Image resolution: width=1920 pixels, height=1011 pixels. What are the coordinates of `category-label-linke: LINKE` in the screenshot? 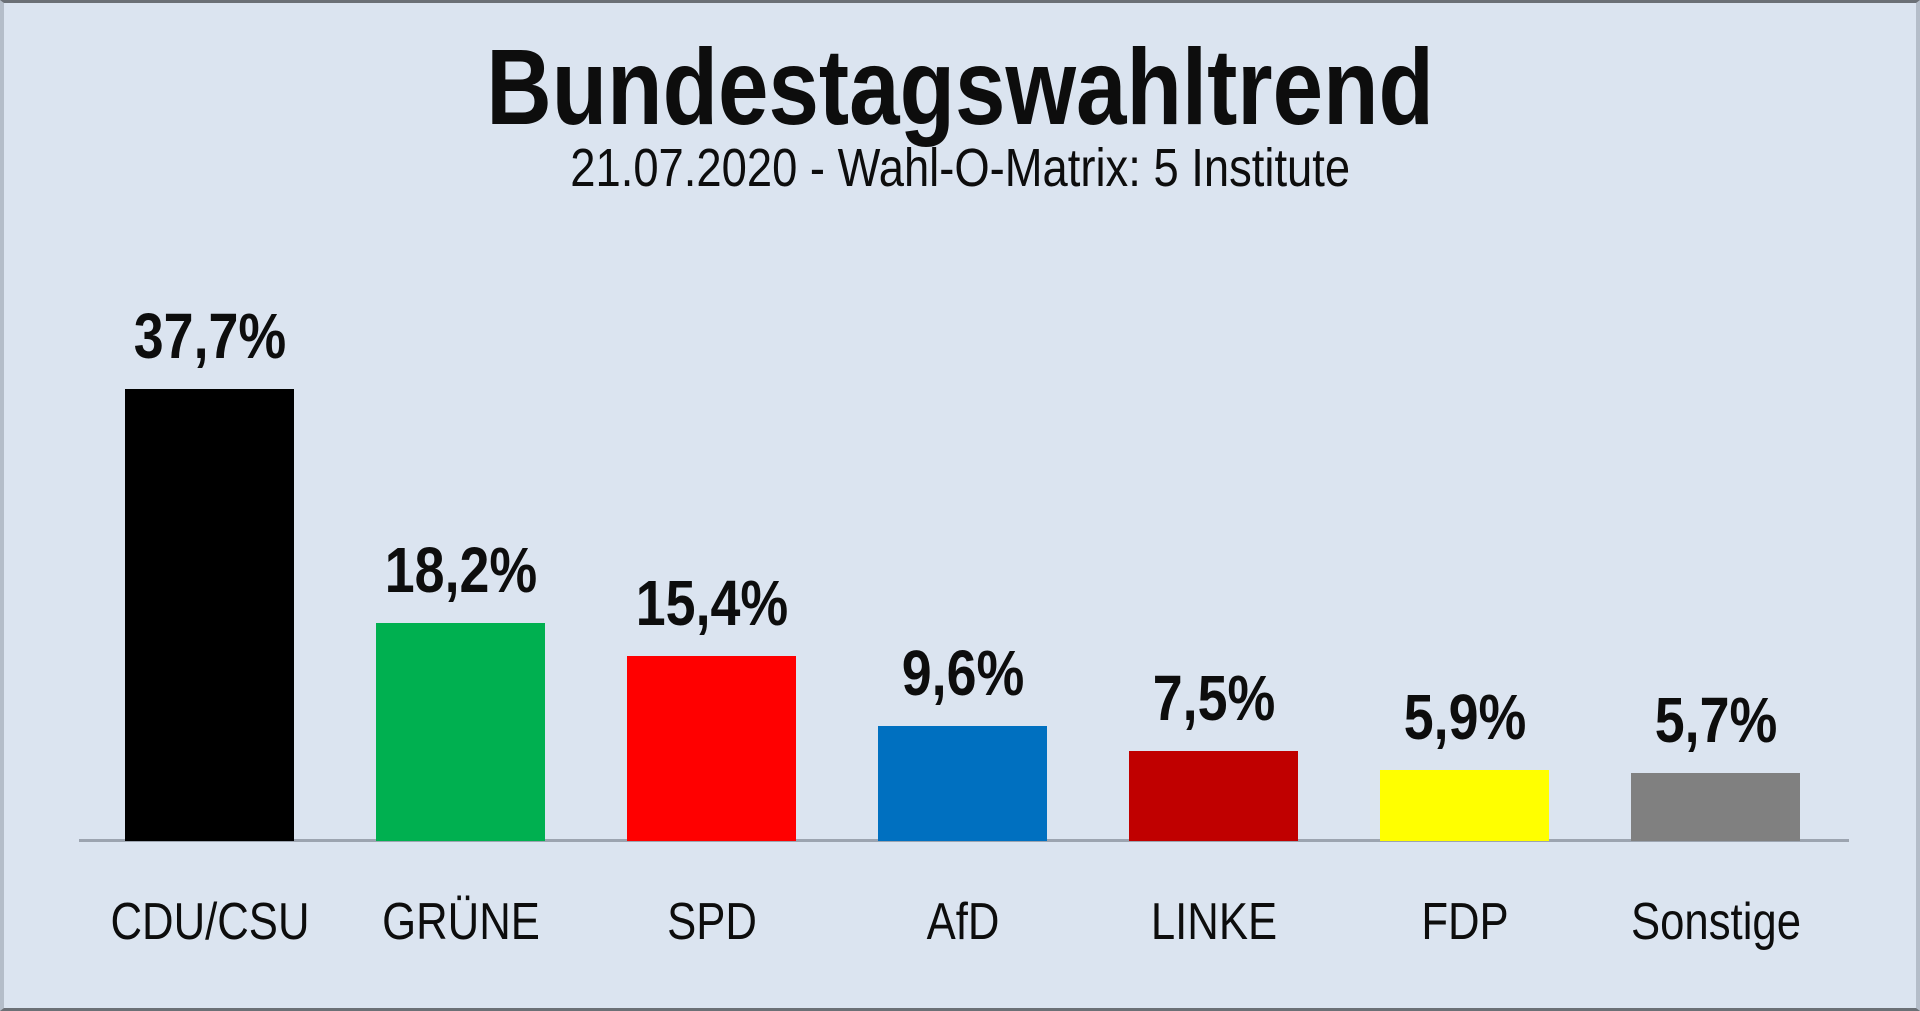 It's located at (1213, 922).